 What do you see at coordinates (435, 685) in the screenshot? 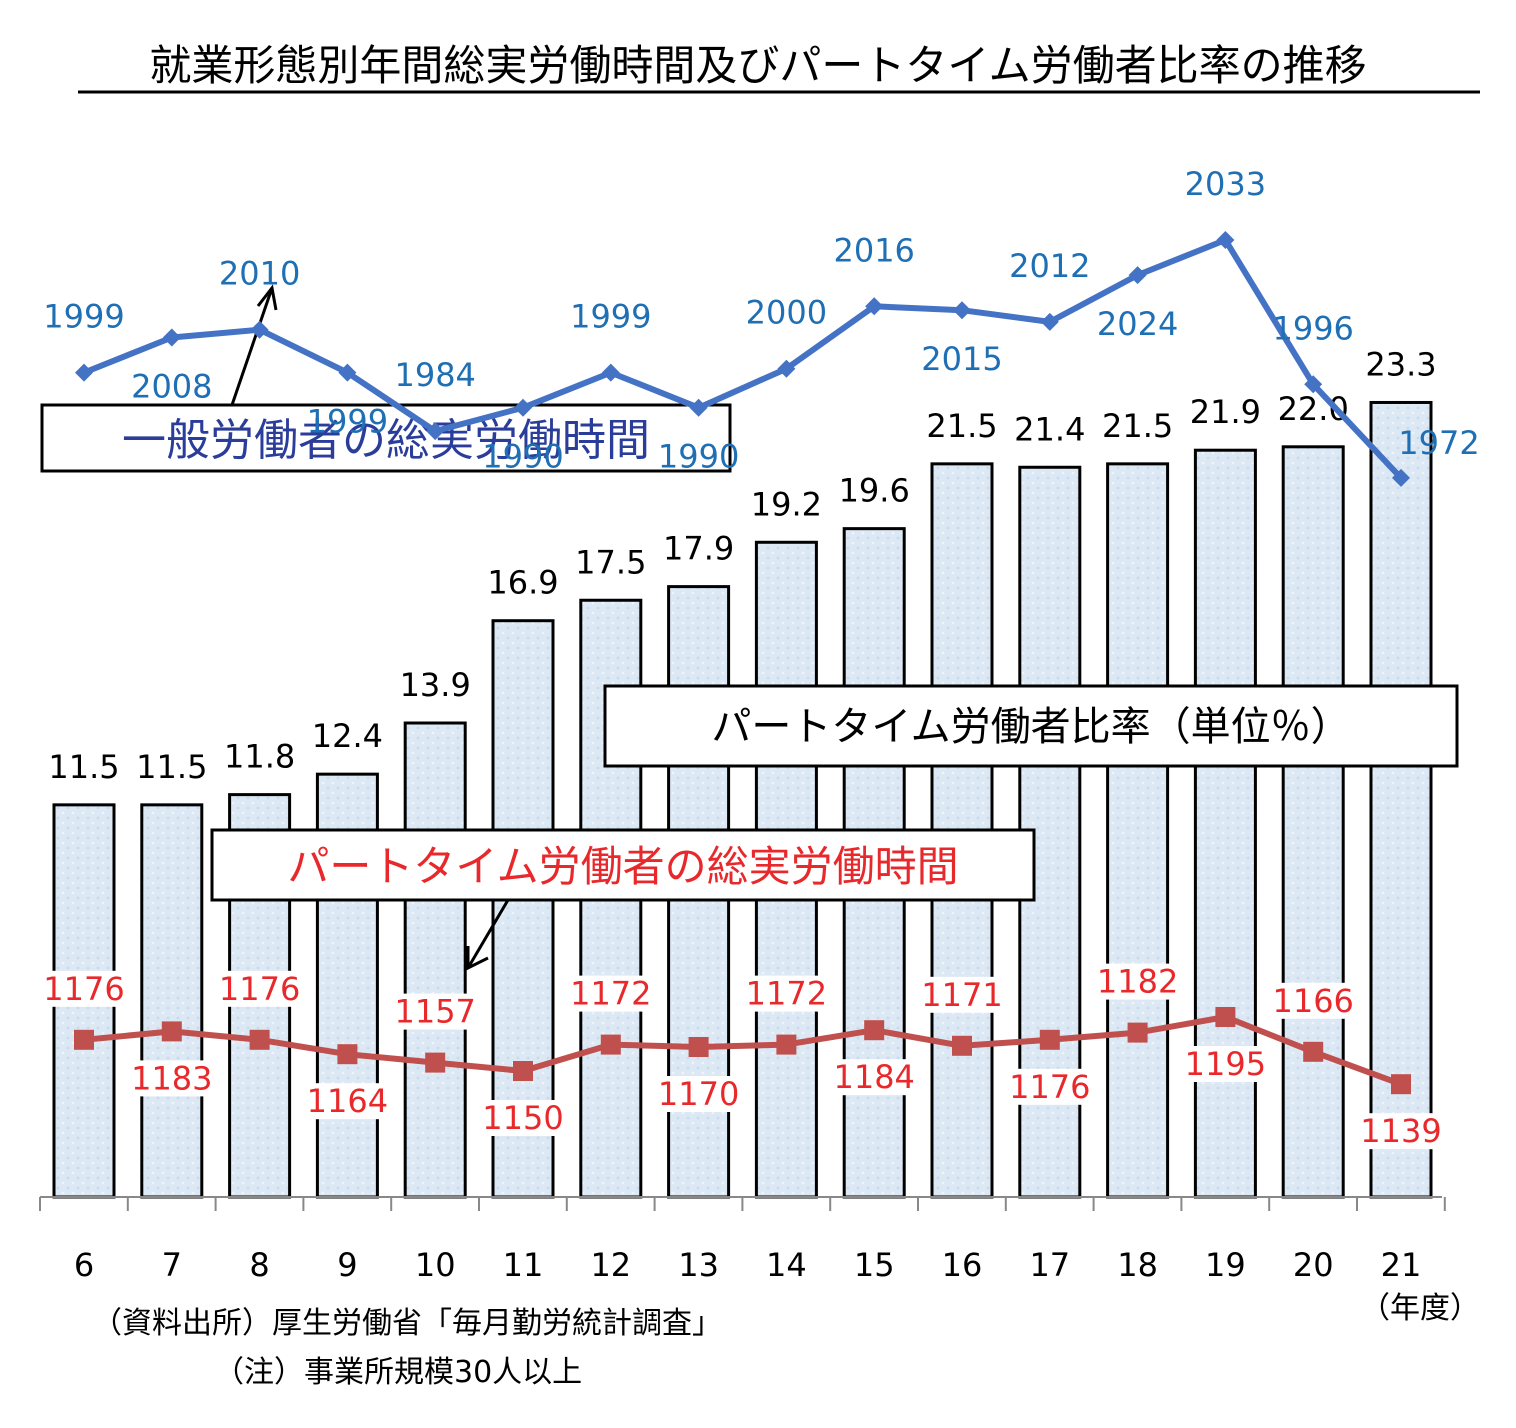
I see `bar-value-label: 13.9` at bounding box center [435, 685].